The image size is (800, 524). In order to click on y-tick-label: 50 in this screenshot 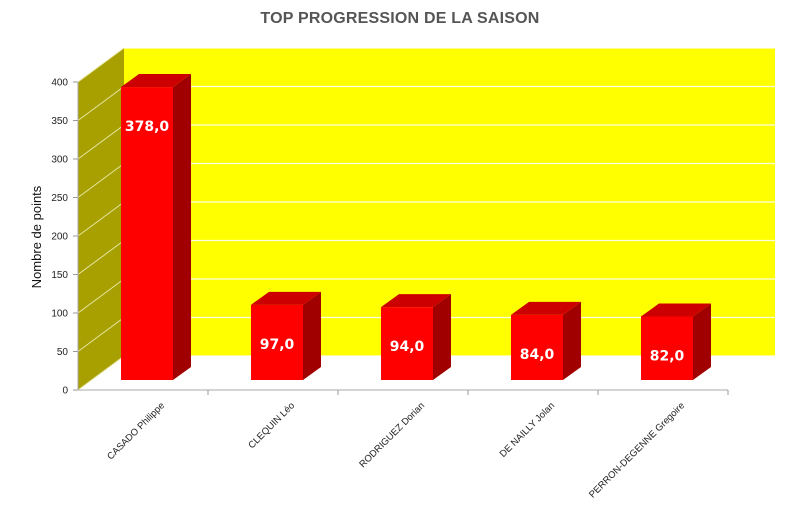, I will do `click(63, 352)`.